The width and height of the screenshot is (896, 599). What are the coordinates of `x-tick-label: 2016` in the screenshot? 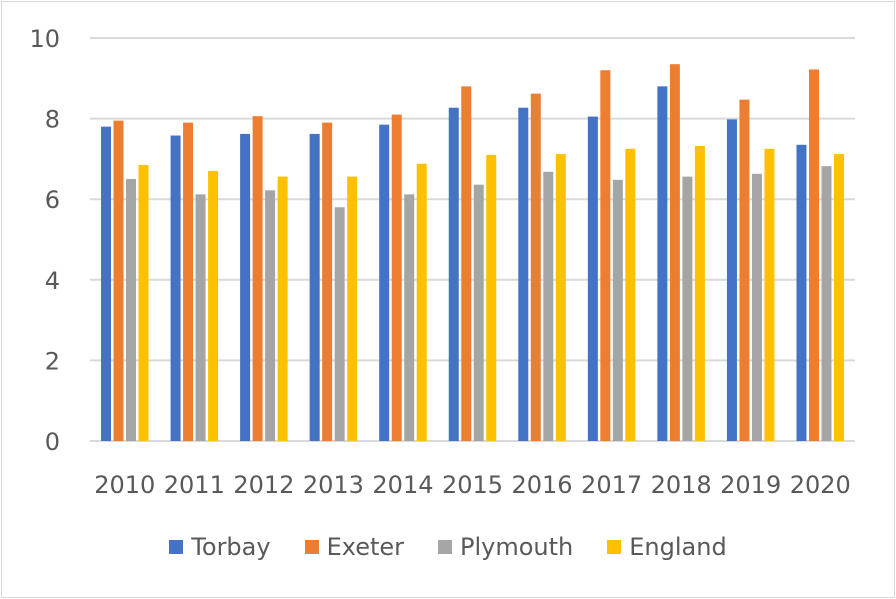 It's located at (542, 485).